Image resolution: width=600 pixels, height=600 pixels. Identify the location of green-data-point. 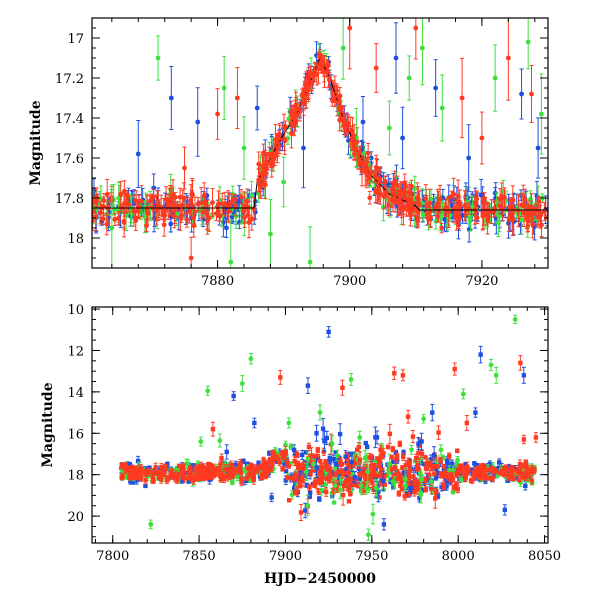
(423, 214).